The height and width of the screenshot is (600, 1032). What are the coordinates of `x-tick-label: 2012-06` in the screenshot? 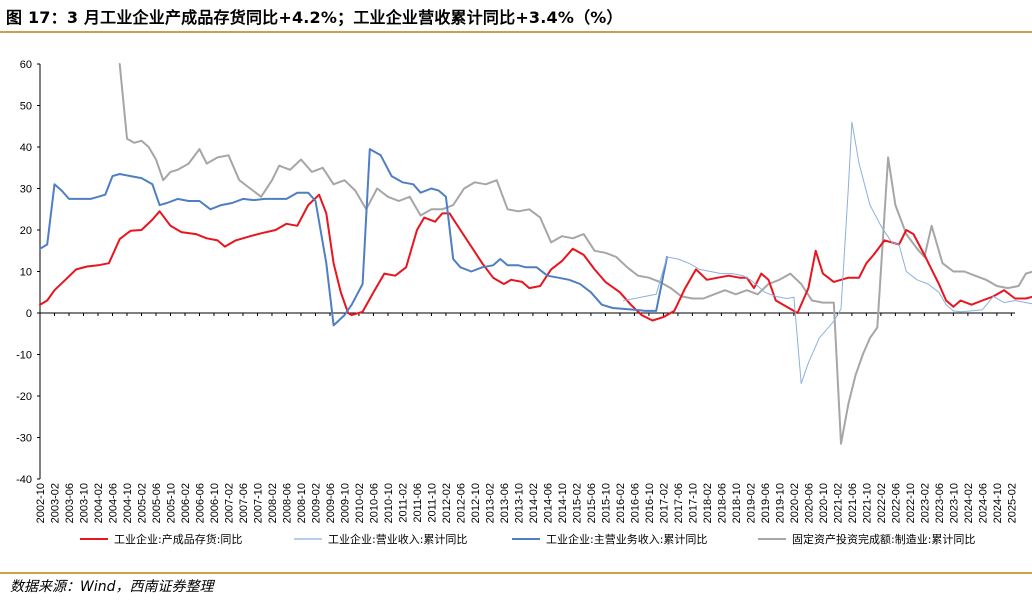 It's located at (461, 503).